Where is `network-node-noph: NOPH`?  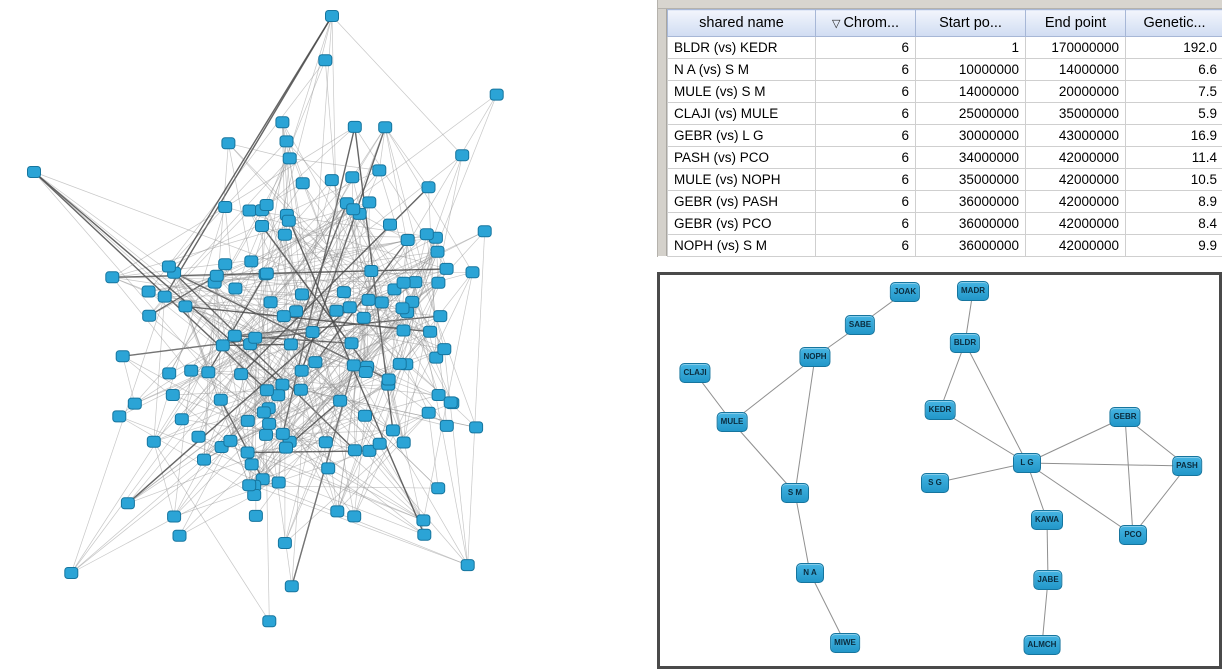 network-node-noph: NOPH is located at coordinates (815, 357).